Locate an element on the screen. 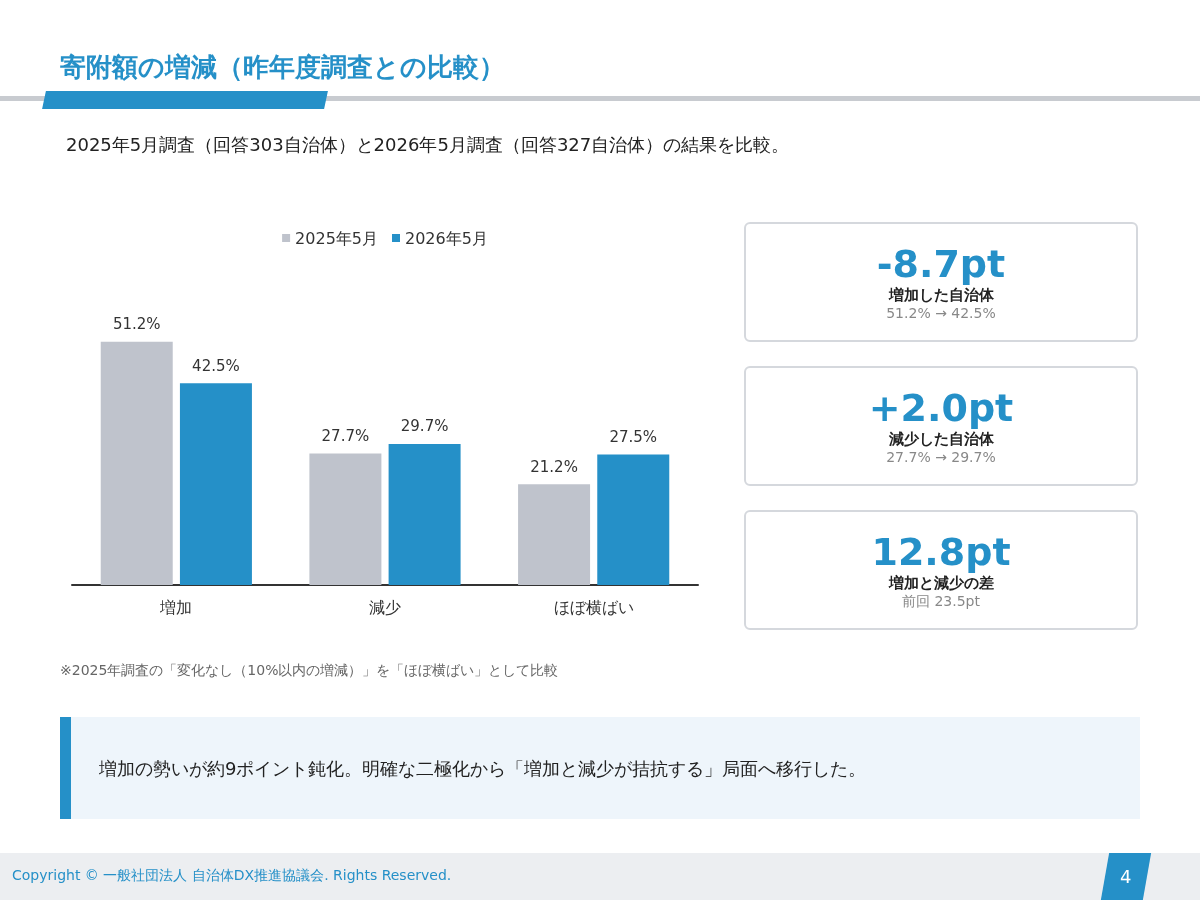 Image resolution: width=1200 pixels, height=900 pixels. text: 4 is located at coordinates (1126, 876).